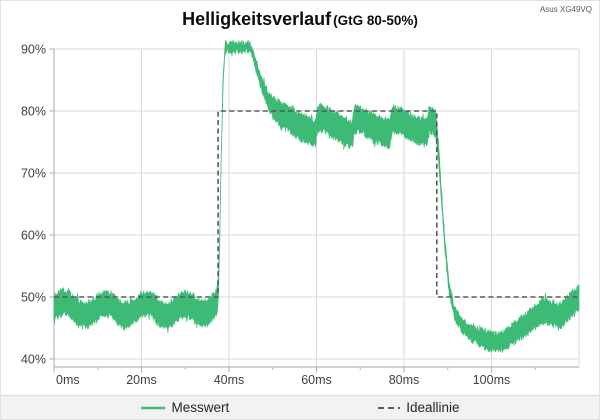 This screenshot has height=420, width=600. Describe the element at coordinates (153, 407) in the screenshot. I see `solid-line-swatch-icon` at that location.